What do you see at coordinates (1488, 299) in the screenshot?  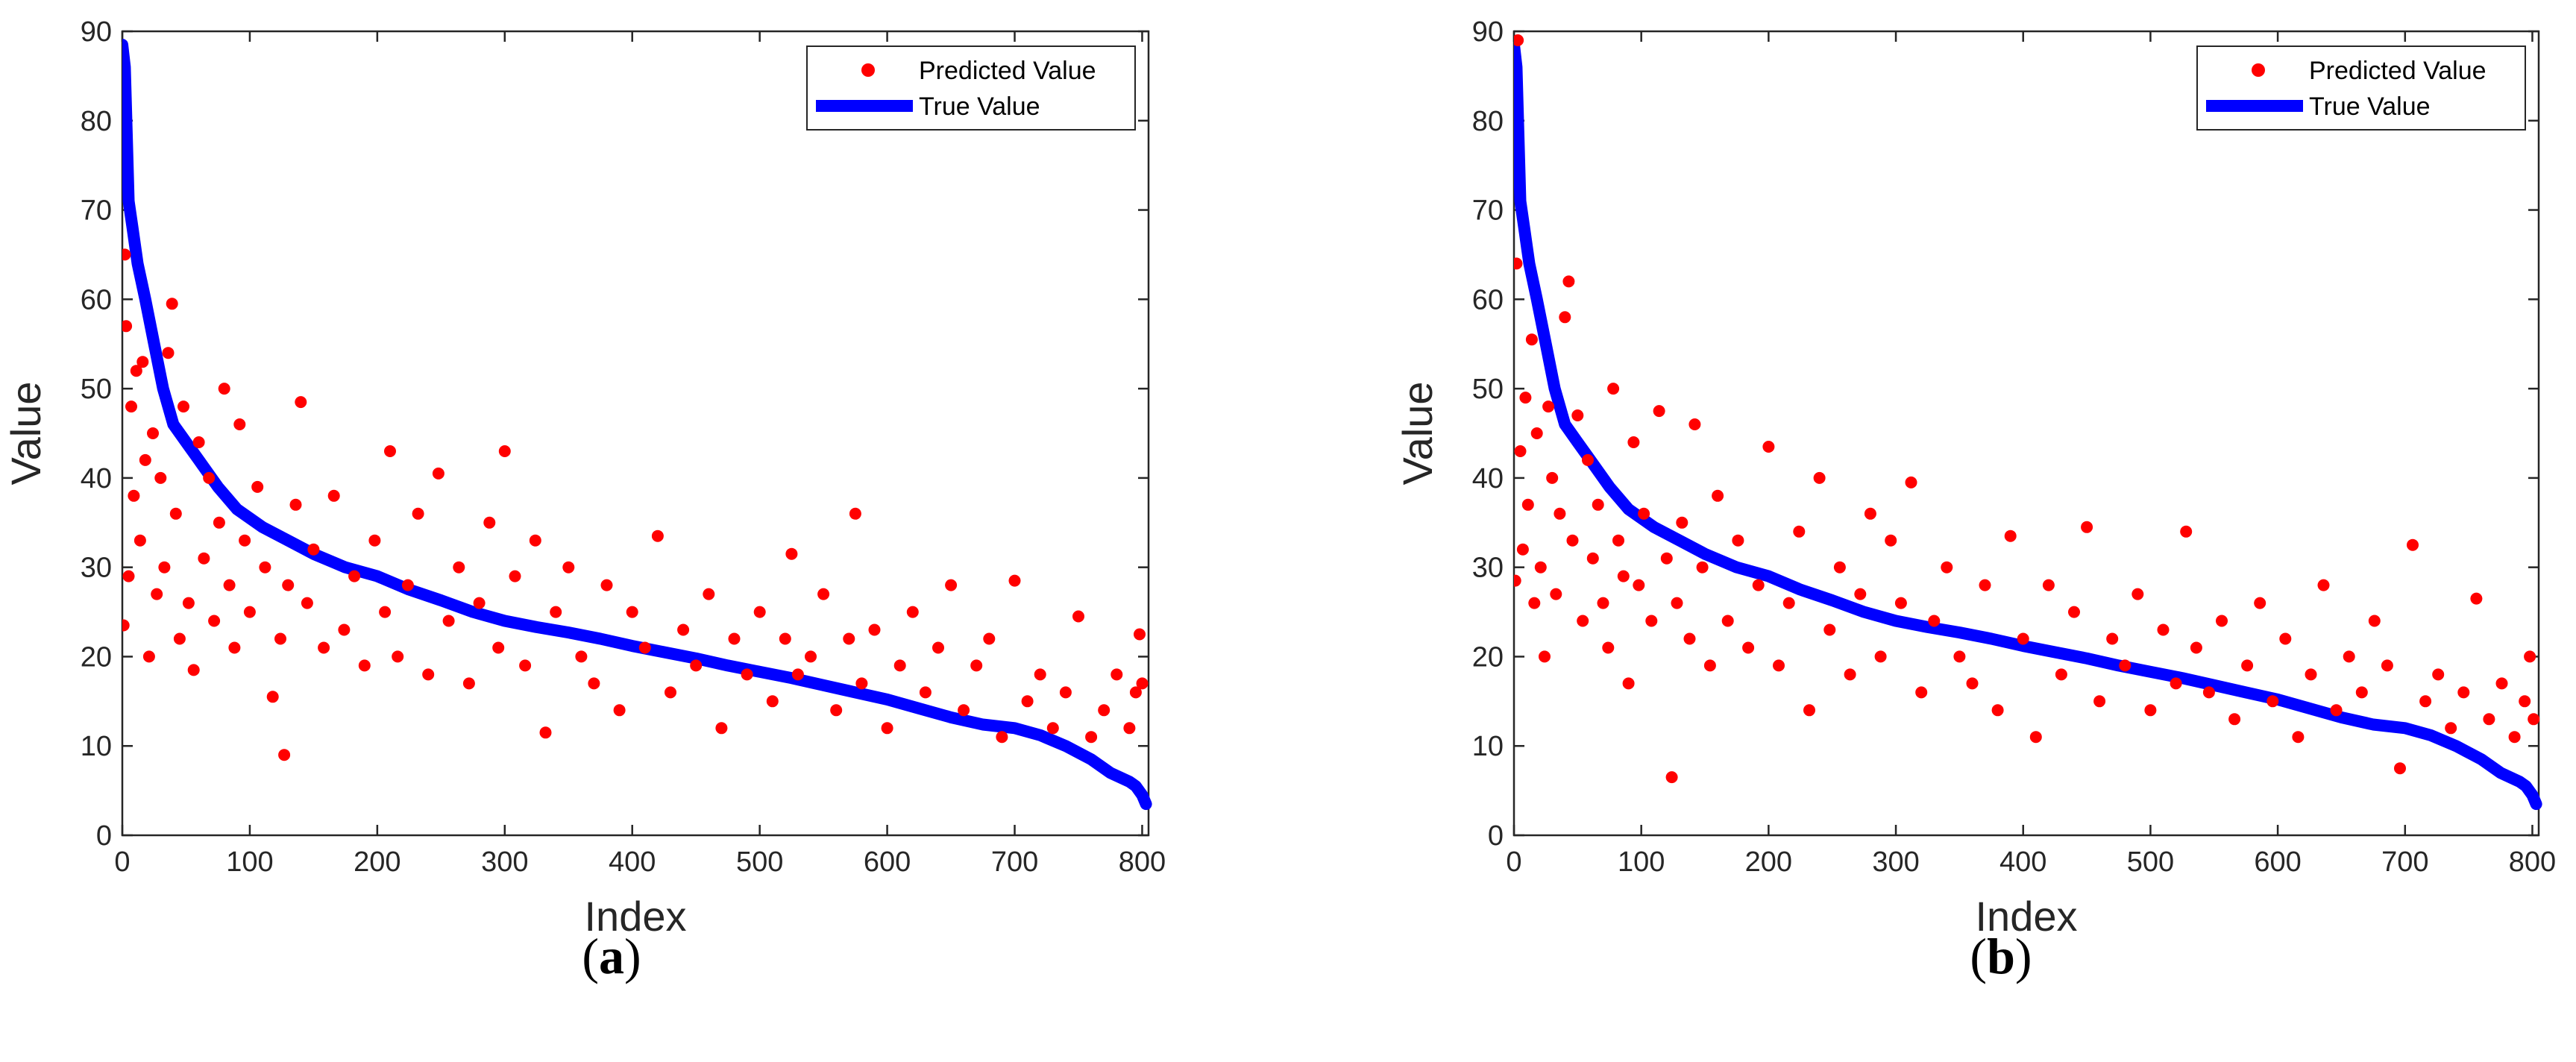 I see `y-tick-label: 60` at bounding box center [1488, 299].